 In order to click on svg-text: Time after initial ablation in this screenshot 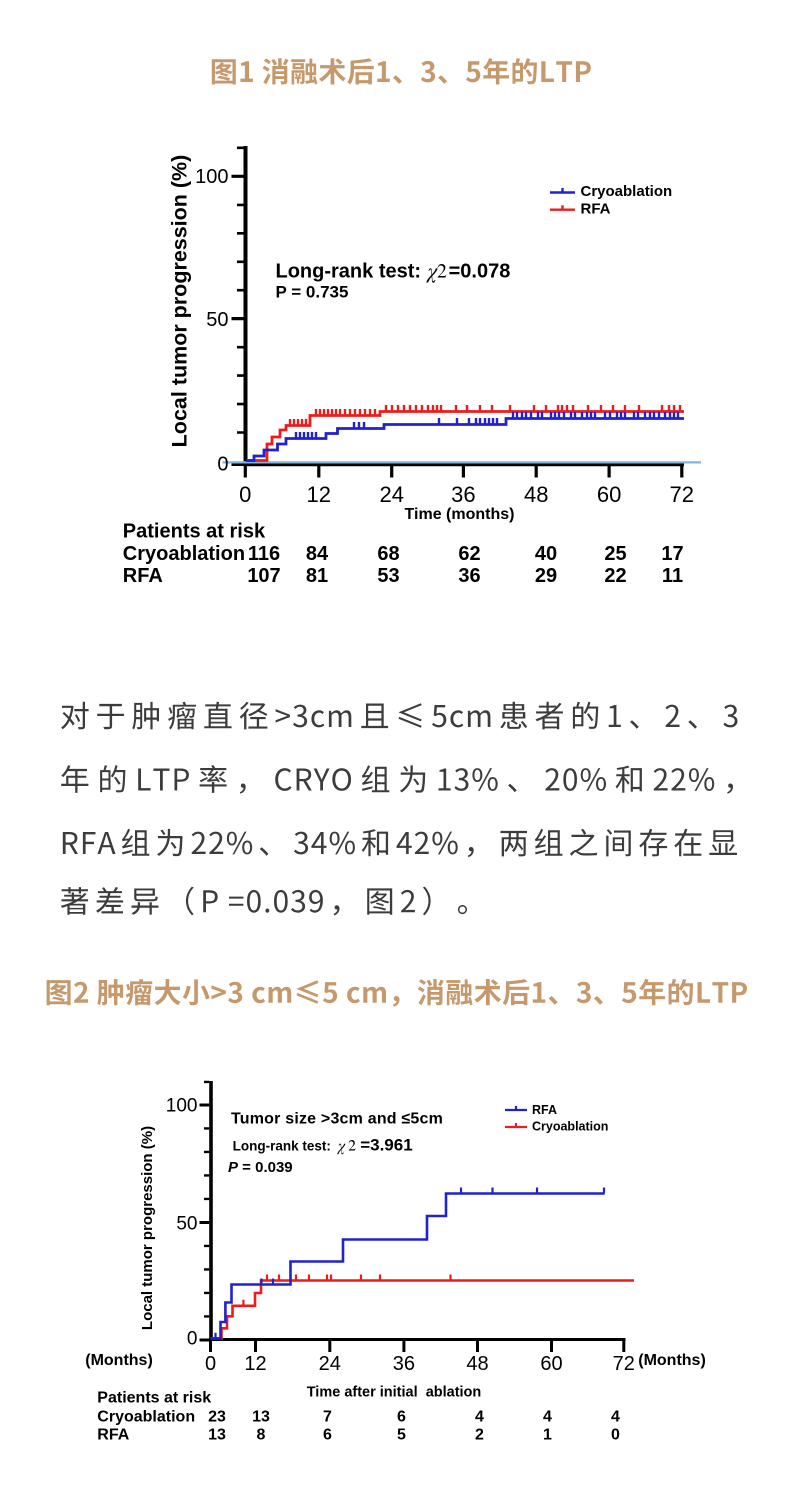, I will do `click(394, 1393)`.